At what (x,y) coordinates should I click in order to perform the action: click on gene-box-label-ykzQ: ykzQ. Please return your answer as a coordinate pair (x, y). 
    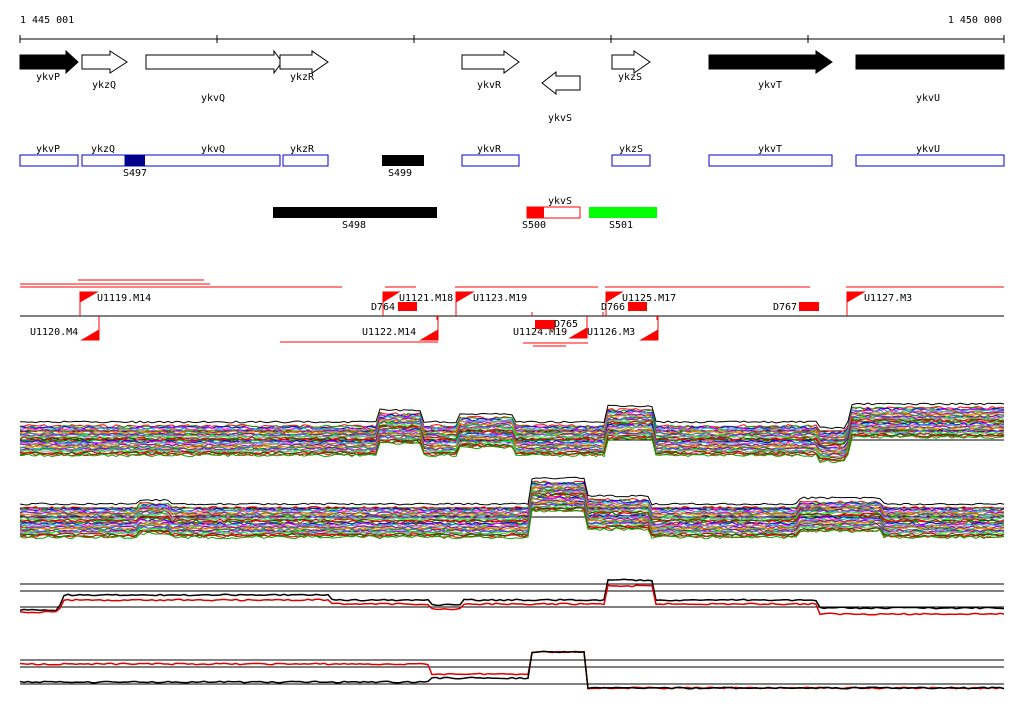
    Looking at the image, I should click on (103, 149).